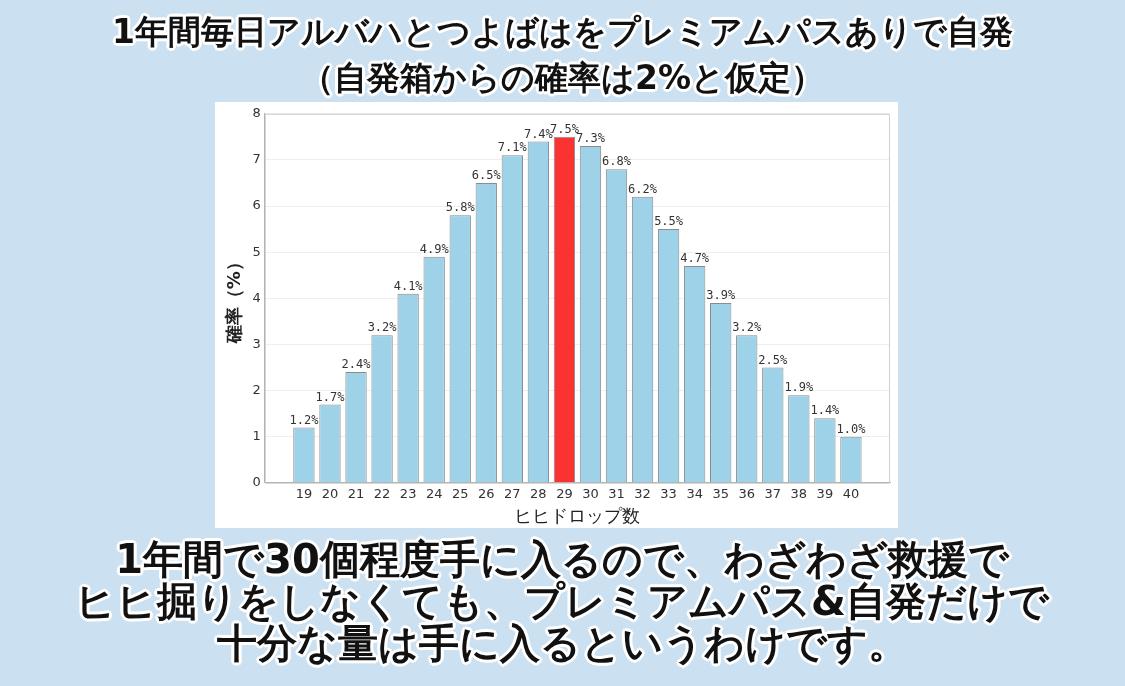  What do you see at coordinates (256, 251) in the screenshot?
I see `y-tick-label: 5` at bounding box center [256, 251].